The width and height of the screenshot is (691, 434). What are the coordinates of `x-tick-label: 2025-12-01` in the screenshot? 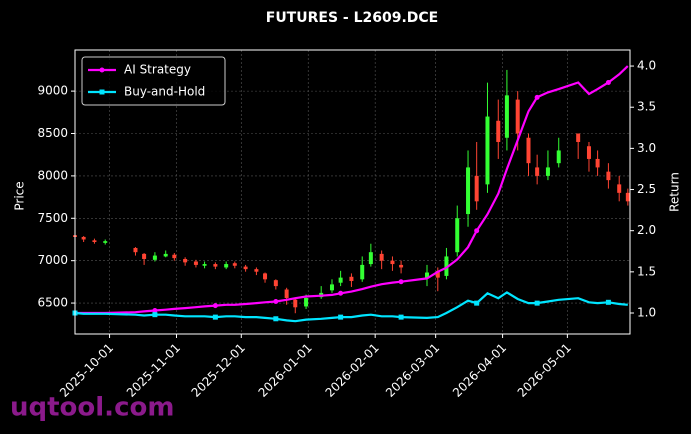 It's located at (218, 370).